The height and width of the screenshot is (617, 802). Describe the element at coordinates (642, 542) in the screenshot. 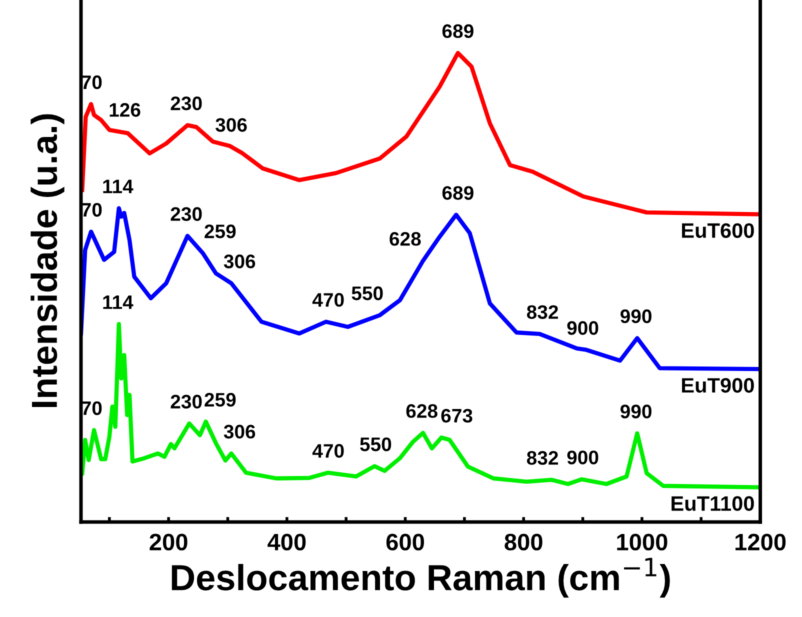

I see `x-tick-label: 1000` at that location.